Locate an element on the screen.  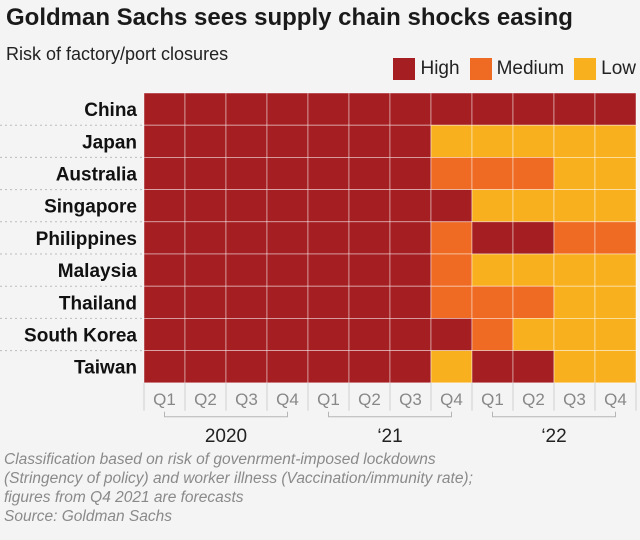
legend-item-high: High is located at coordinates (426, 69).